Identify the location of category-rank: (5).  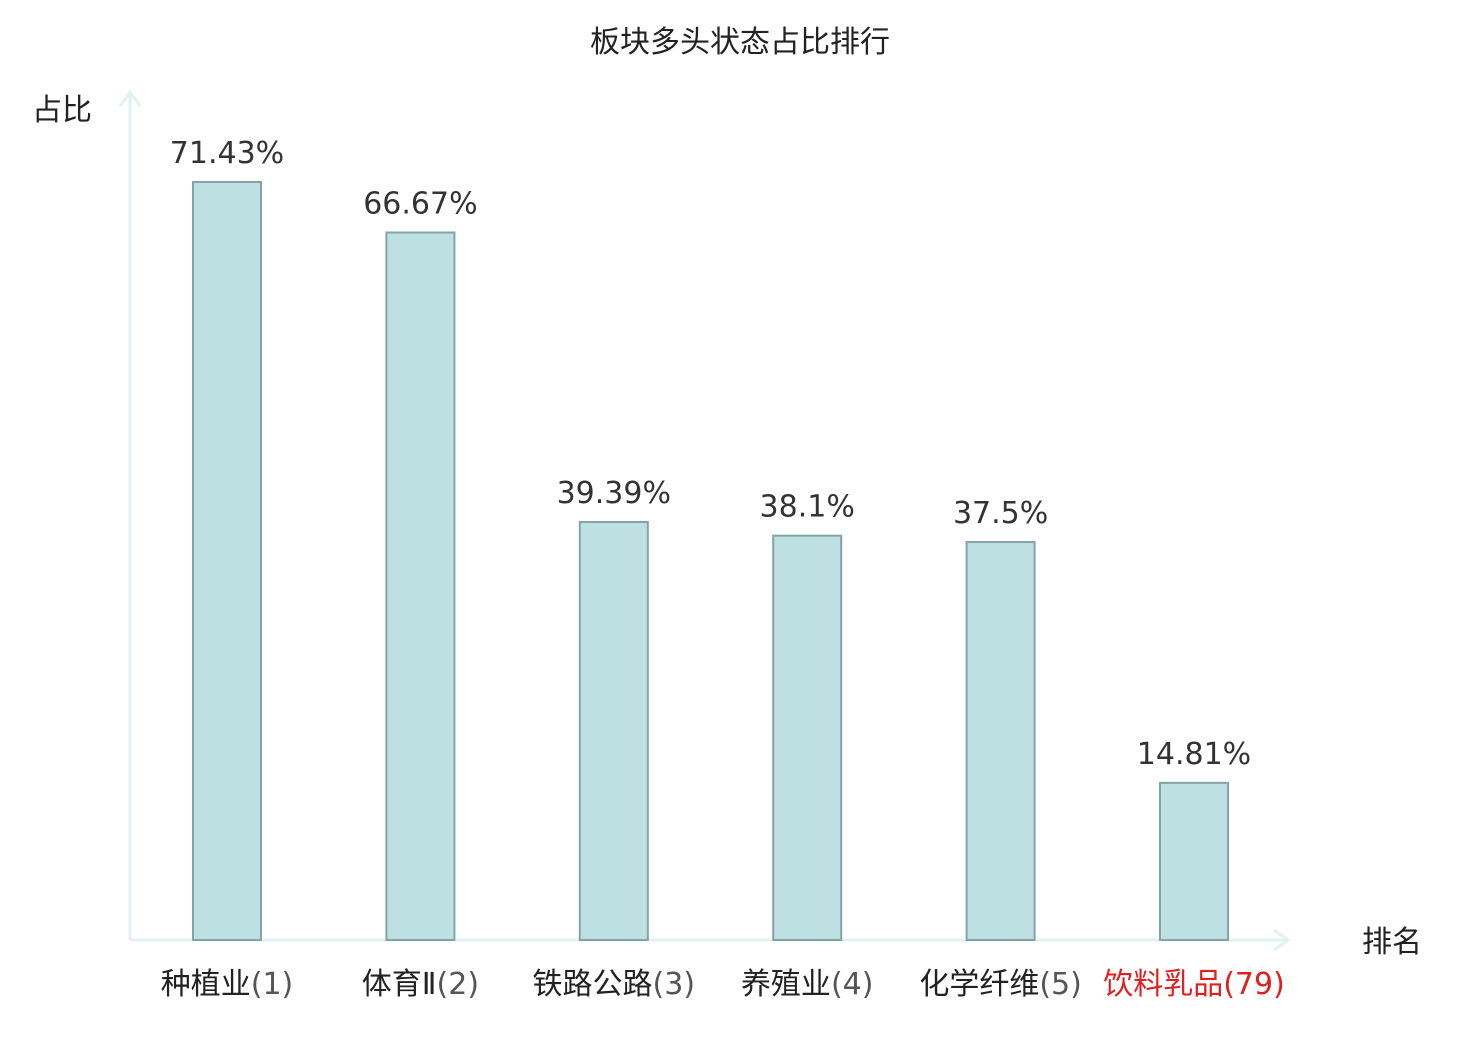
(1060, 984).